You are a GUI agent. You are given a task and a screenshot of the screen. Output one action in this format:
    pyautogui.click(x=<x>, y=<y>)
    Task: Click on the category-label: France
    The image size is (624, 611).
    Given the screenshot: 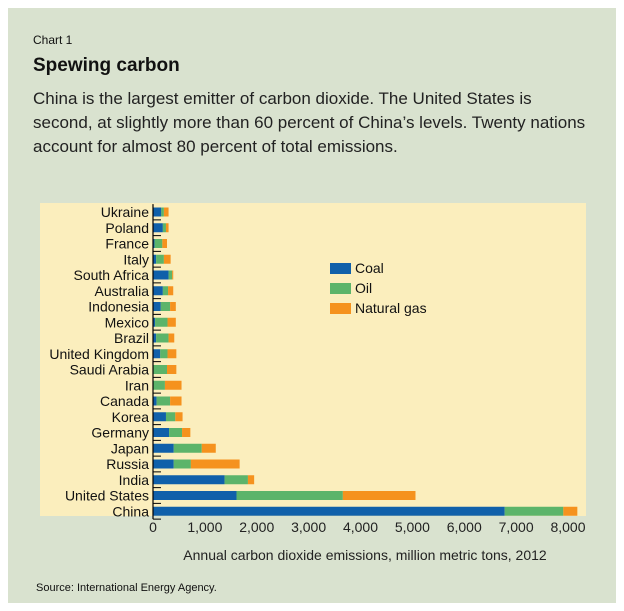 What is the action you would take?
    pyautogui.click(x=127, y=244)
    